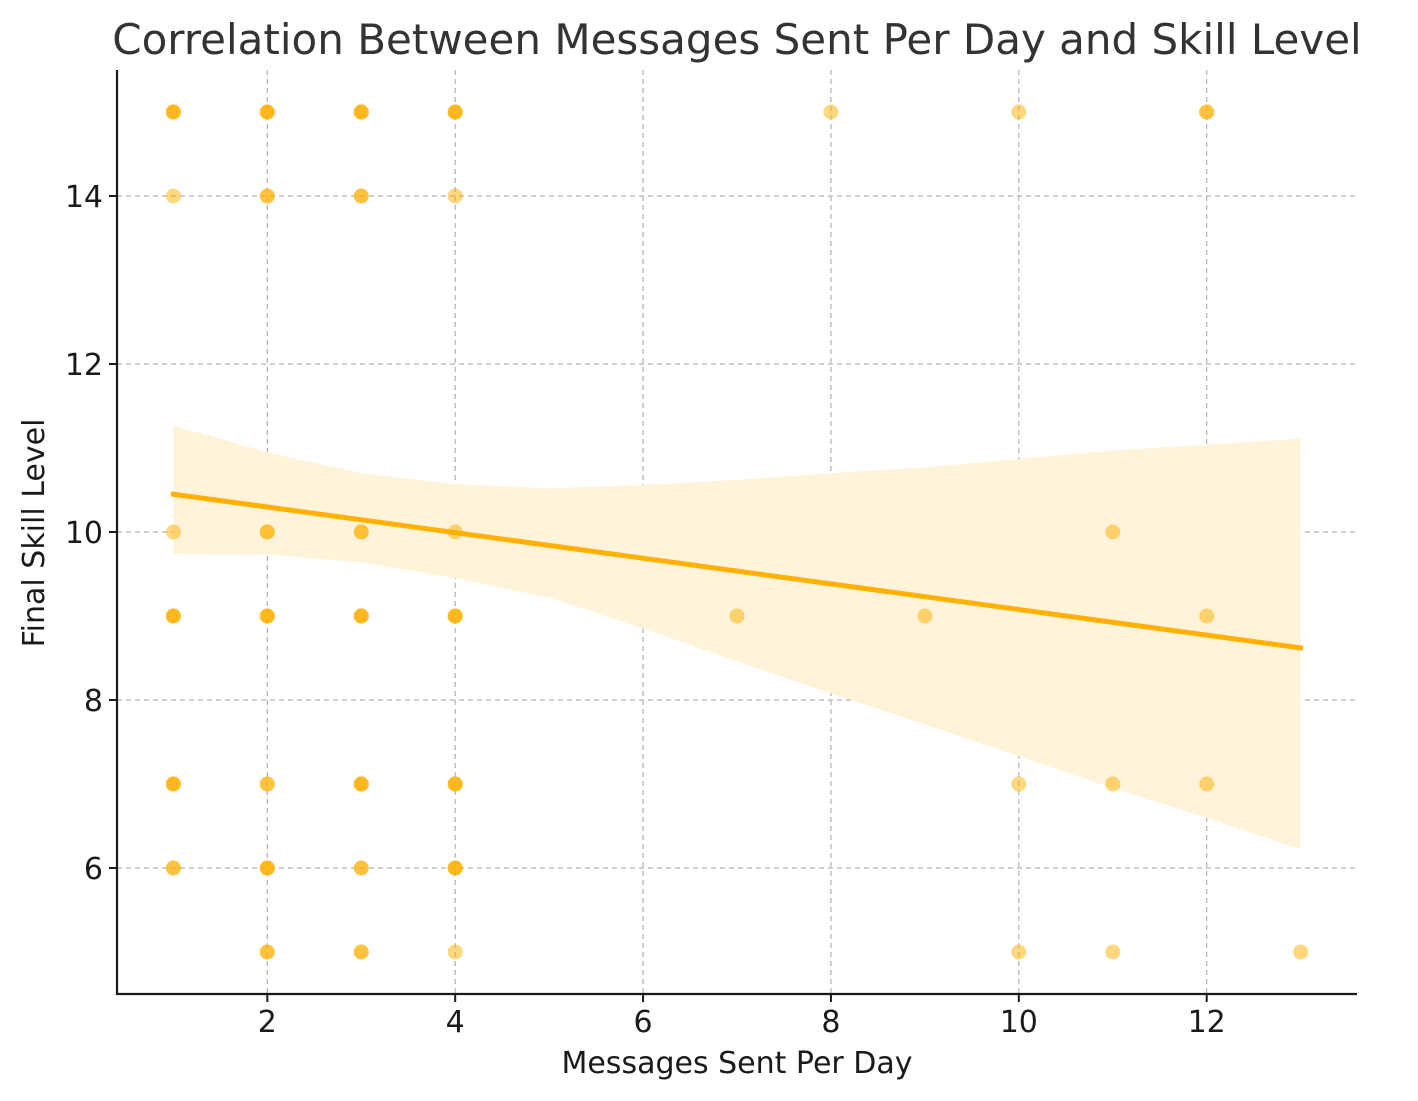 This screenshot has height=1101, width=1418. What do you see at coordinates (1207, 1022) in the screenshot?
I see `x-tick-label: 12` at bounding box center [1207, 1022].